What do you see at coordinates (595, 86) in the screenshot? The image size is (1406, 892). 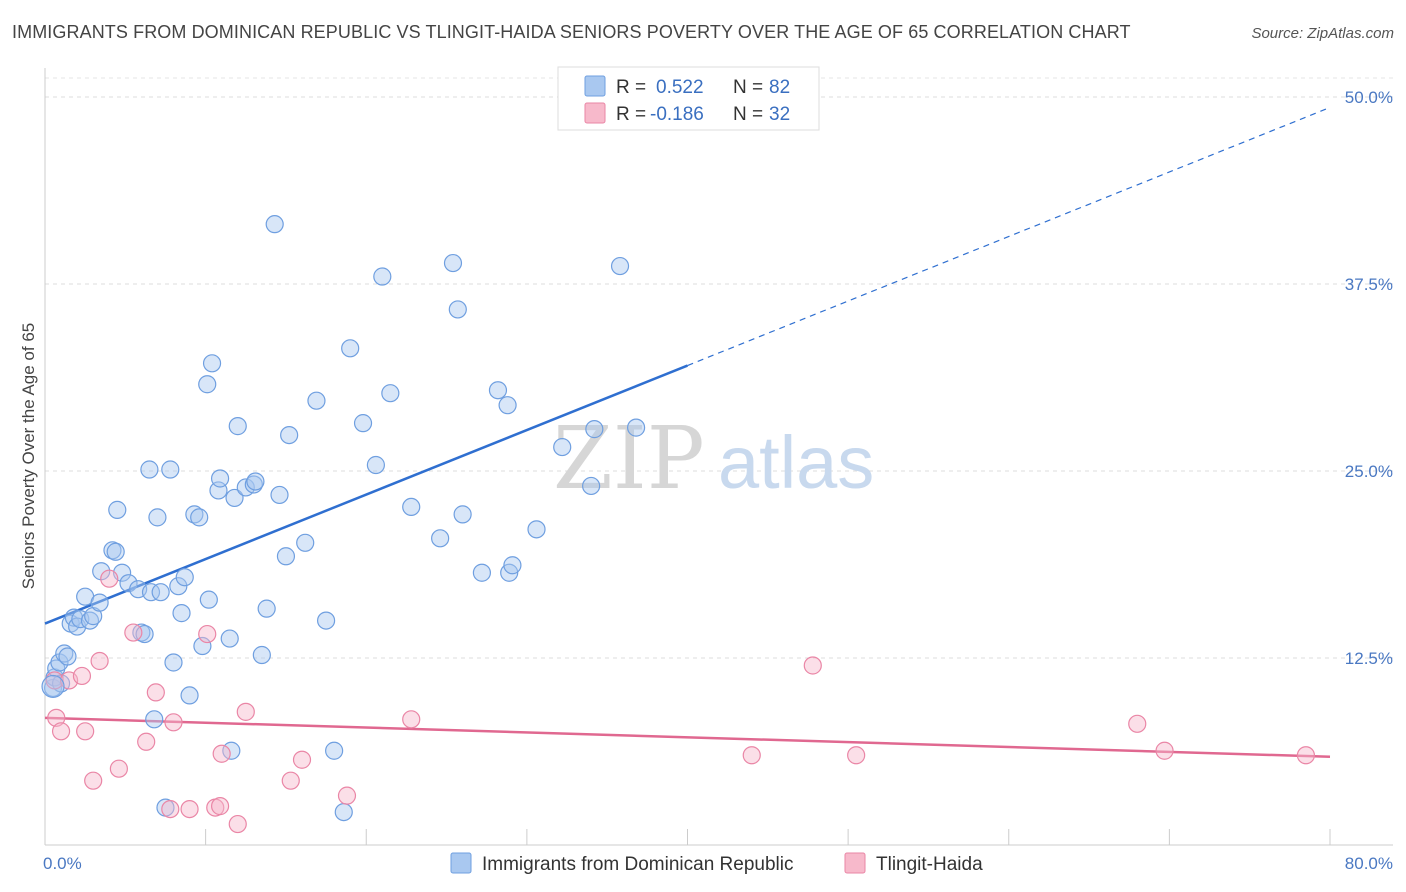 I see `legend-swatch-blue` at bounding box center [595, 86].